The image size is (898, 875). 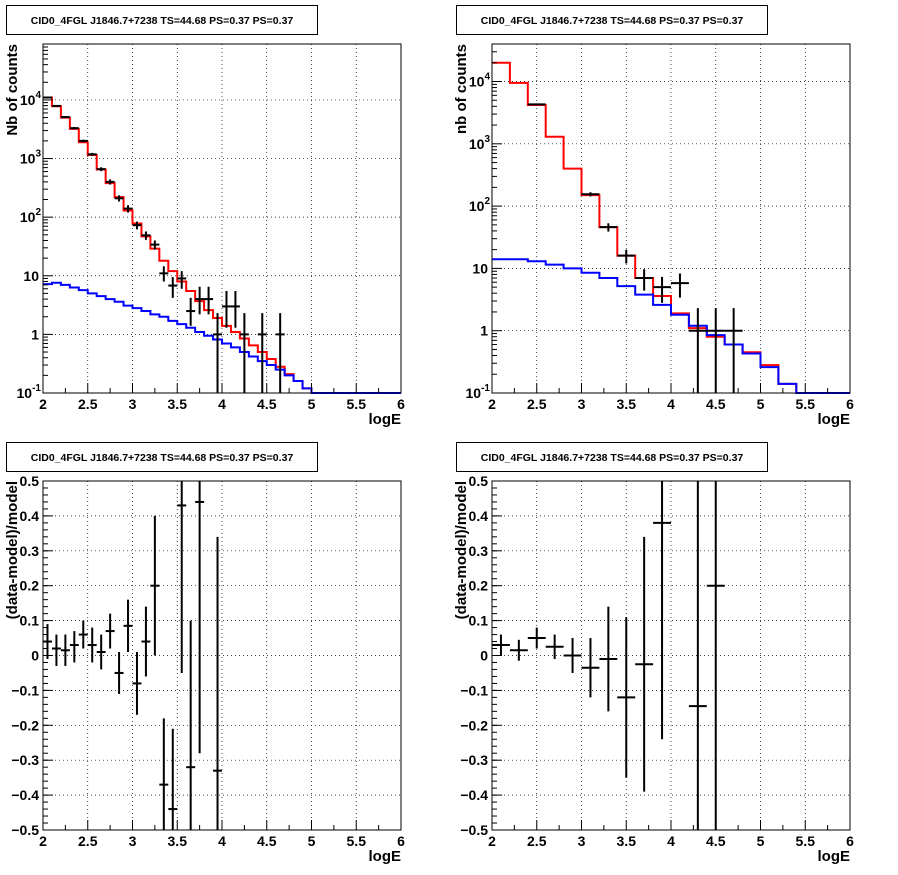 What do you see at coordinates (31, 158) in the screenshot?
I see `y-tick-label: 10³` at bounding box center [31, 158].